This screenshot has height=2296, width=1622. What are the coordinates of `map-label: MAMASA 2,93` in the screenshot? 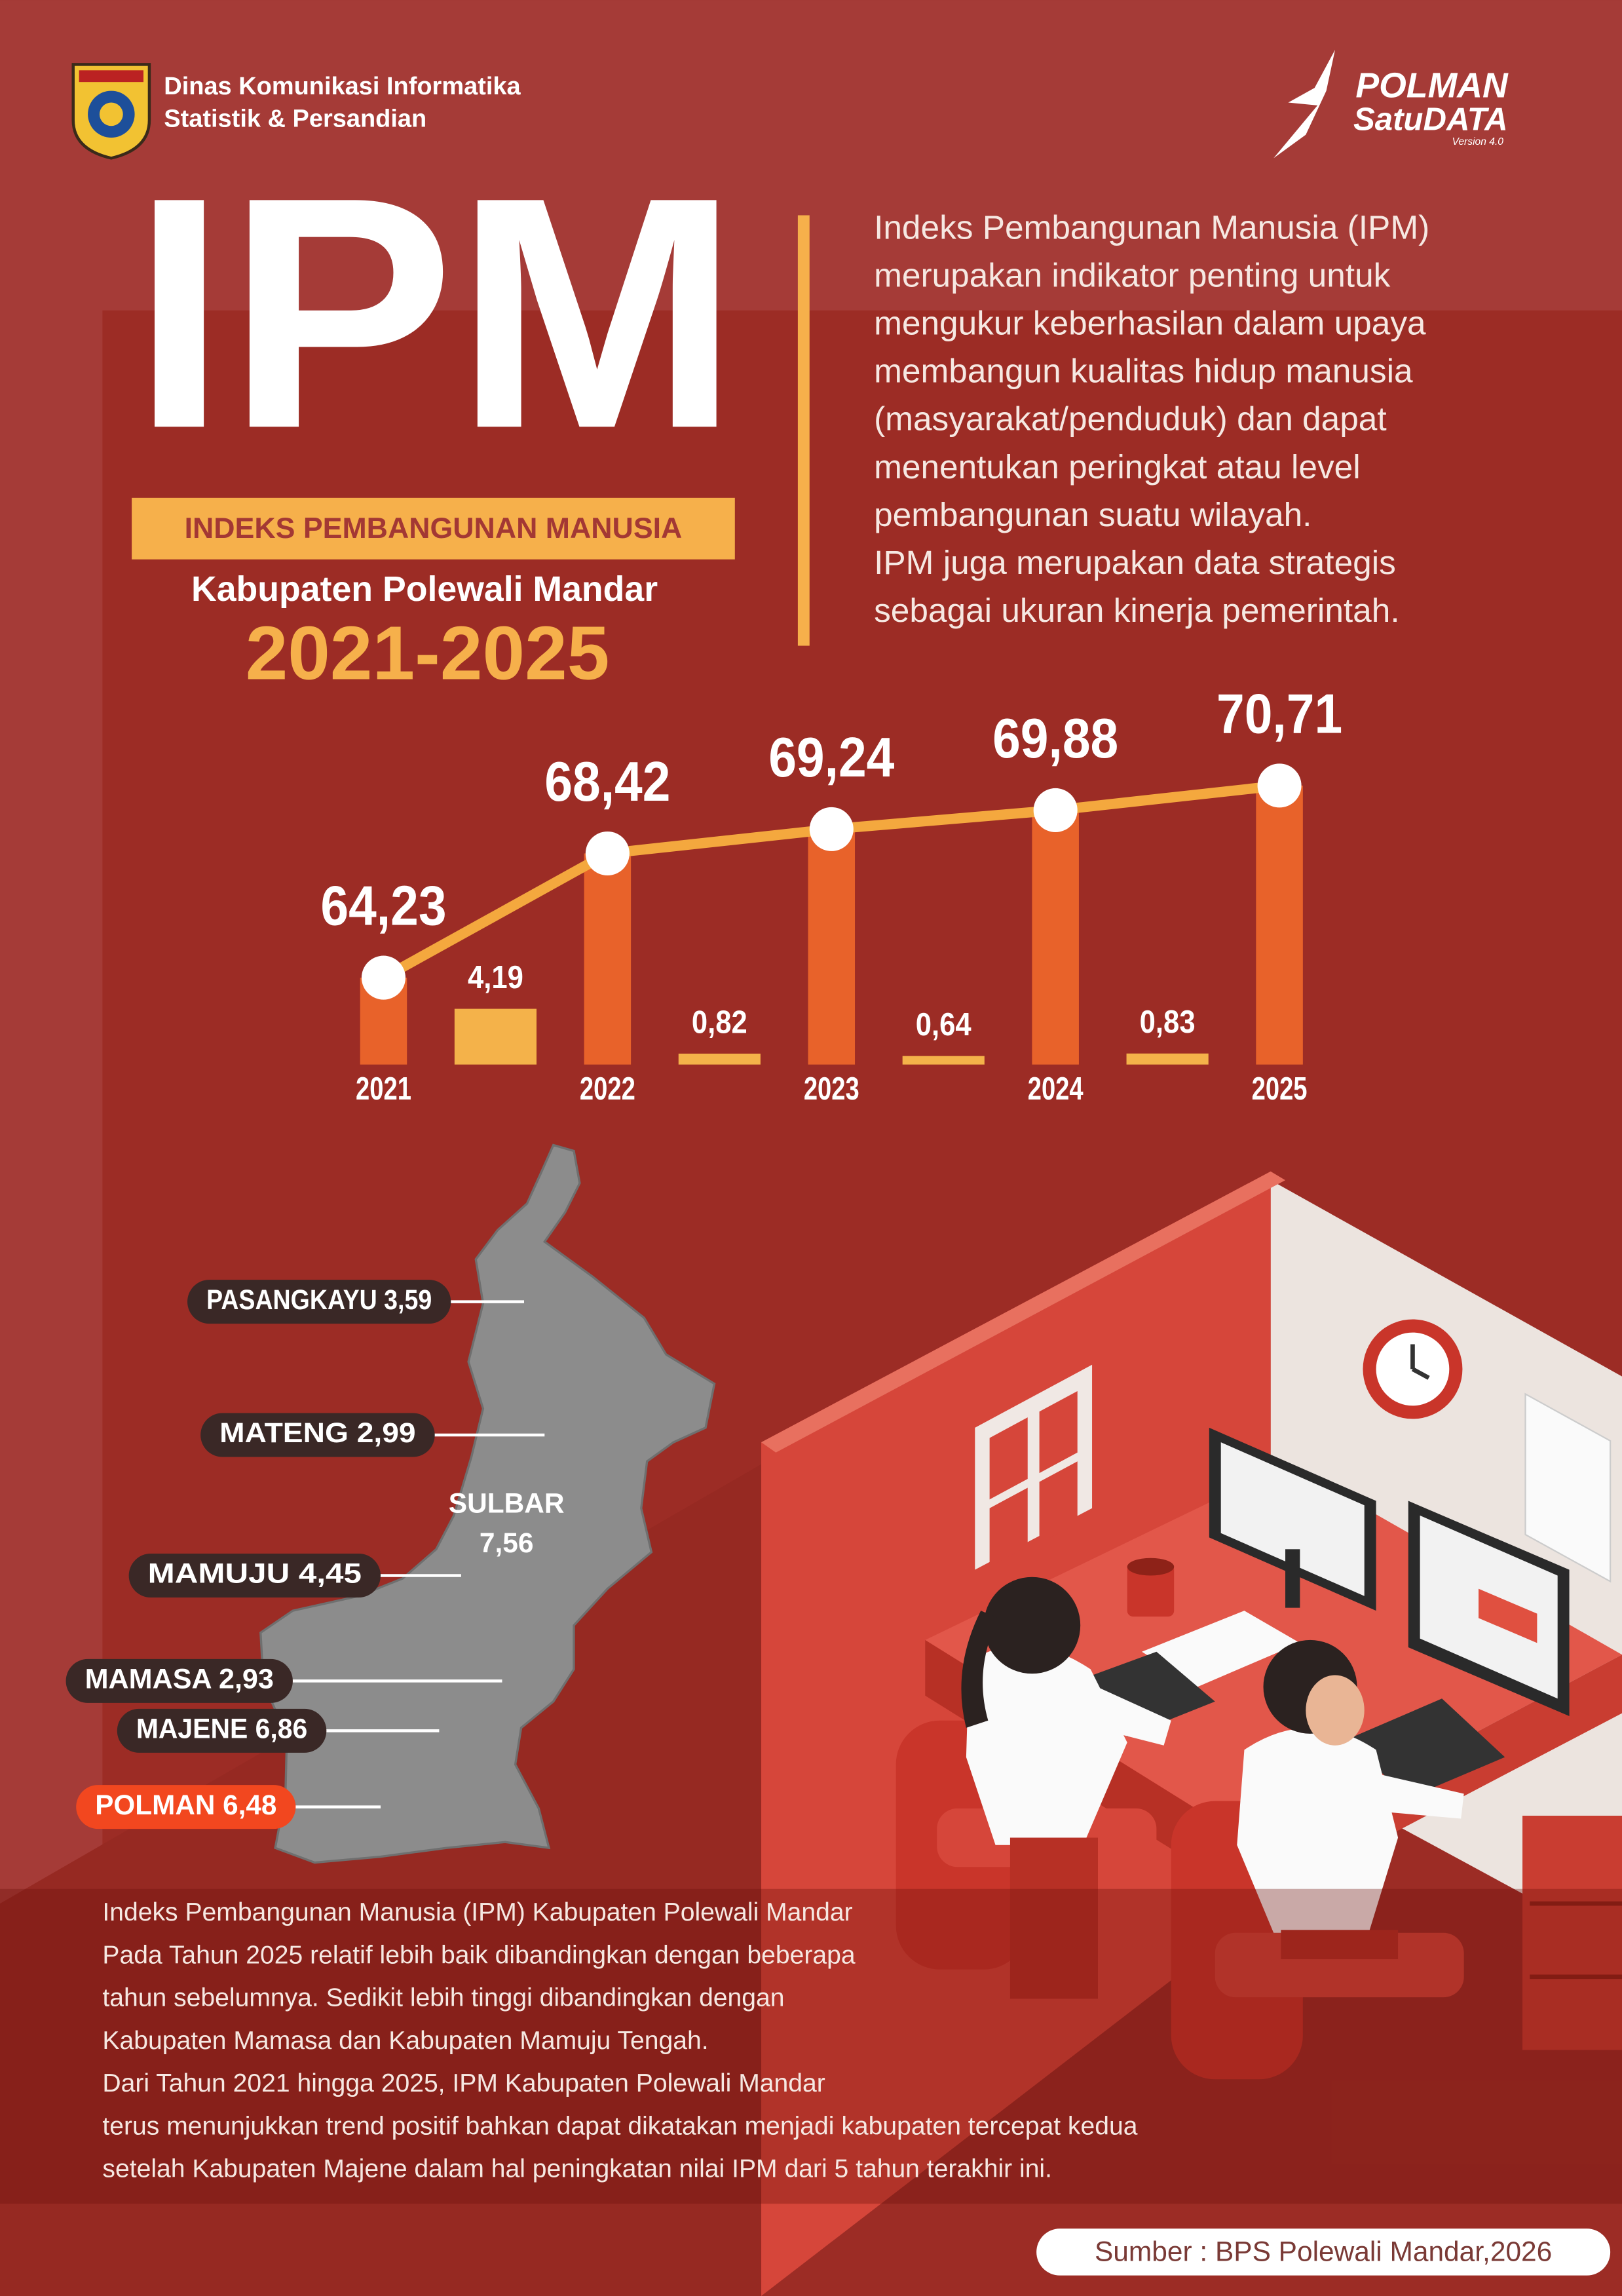 It's located at (179, 1679).